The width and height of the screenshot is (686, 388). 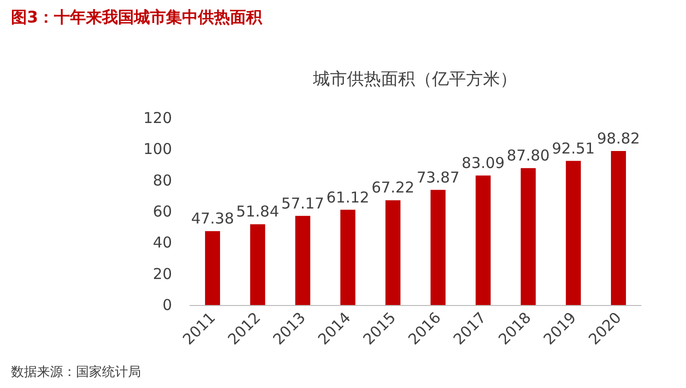 What do you see at coordinates (414, 80) in the screenshot?
I see `chart-subtitle: 城市供热面积（亿平方米）` at bounding box center [414, 80].